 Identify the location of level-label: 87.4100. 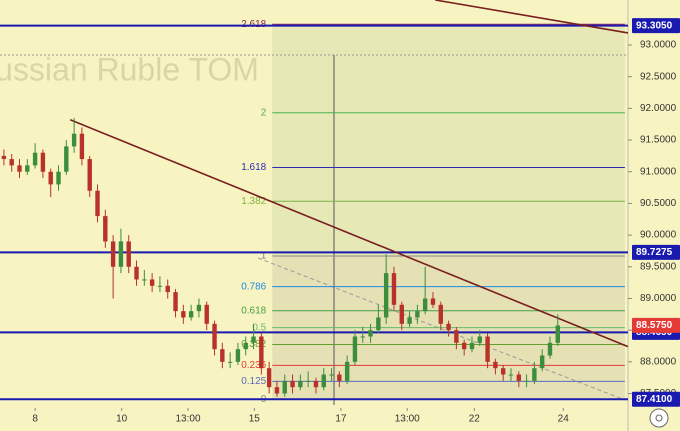
(654, 399).